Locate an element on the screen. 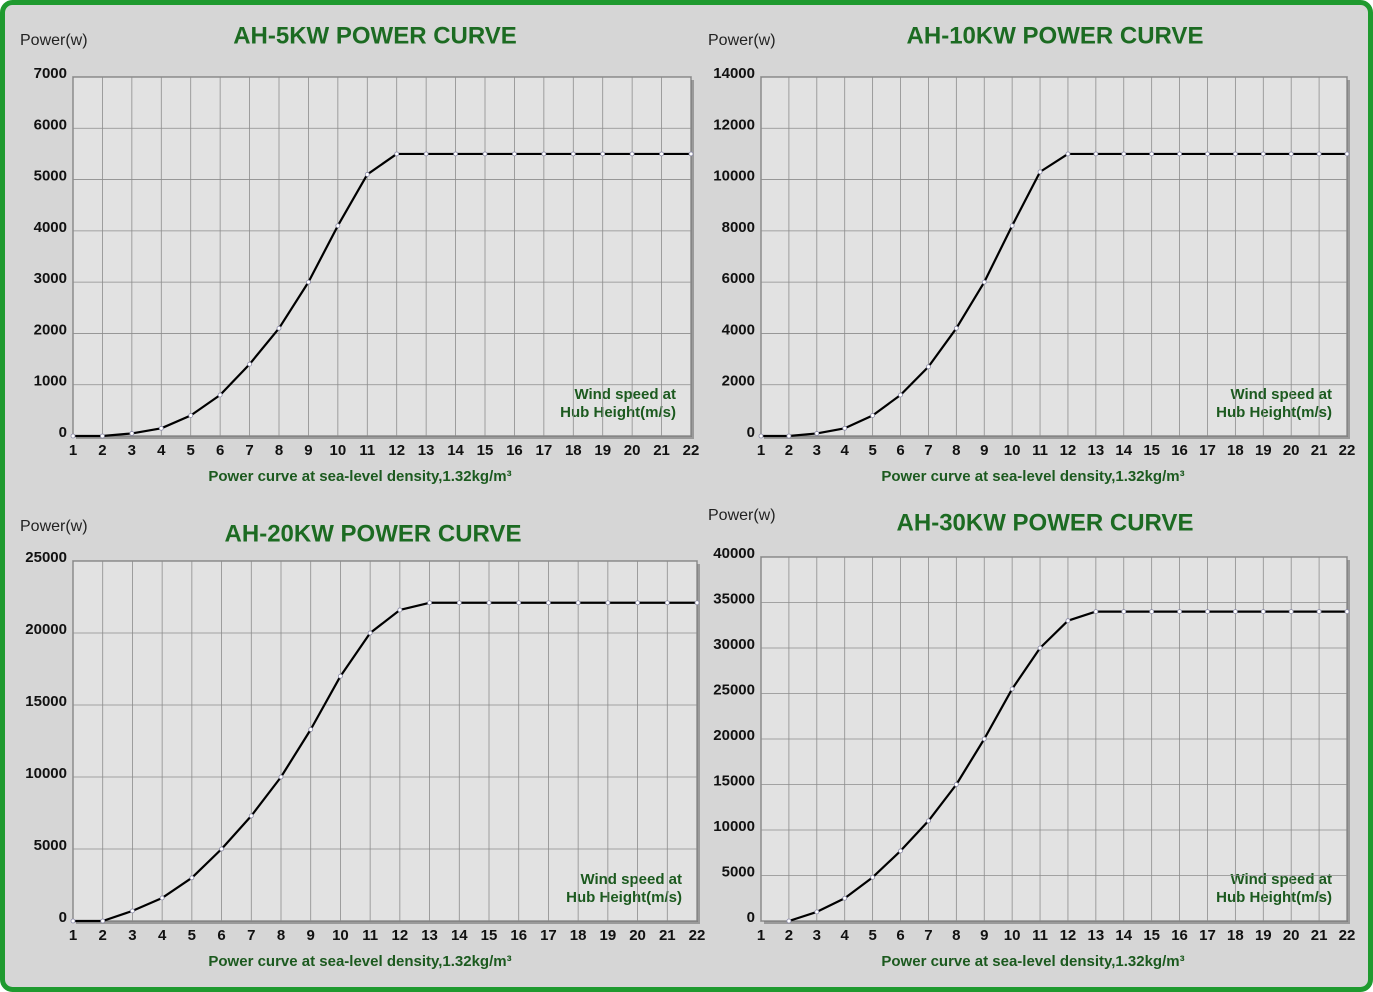 Image resolution: width=1373 pixels, height=992 pixels. y-tick-label: 15000 is located at coordinates (46, 701).